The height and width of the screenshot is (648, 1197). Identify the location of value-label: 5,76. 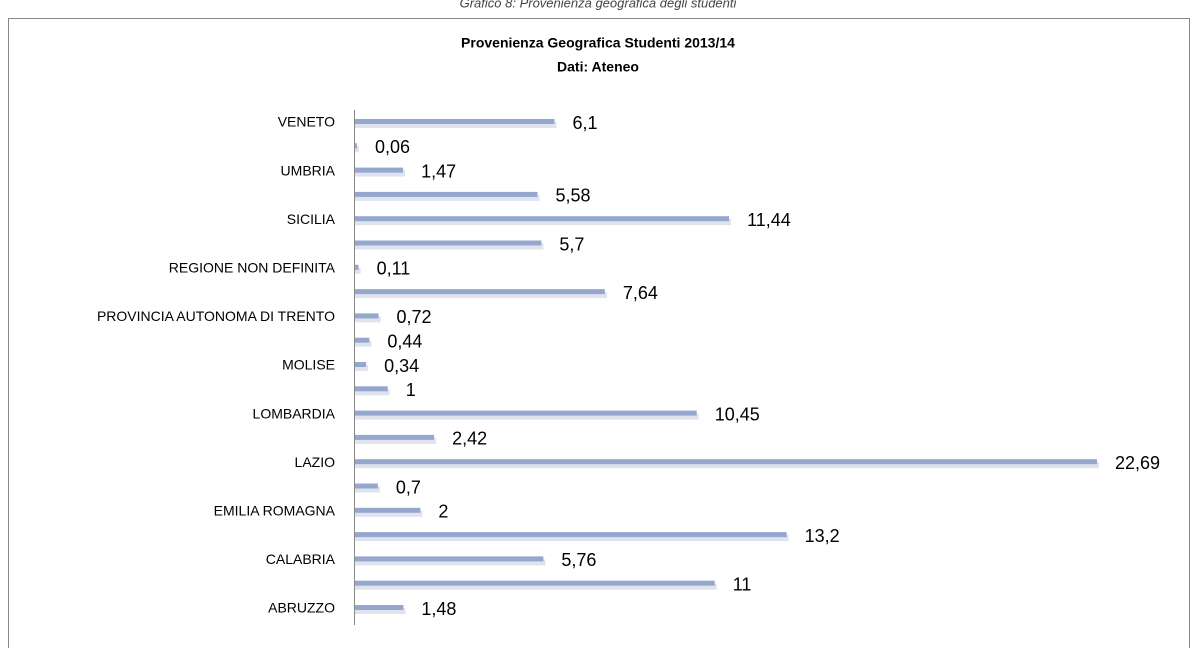
(578, 560).